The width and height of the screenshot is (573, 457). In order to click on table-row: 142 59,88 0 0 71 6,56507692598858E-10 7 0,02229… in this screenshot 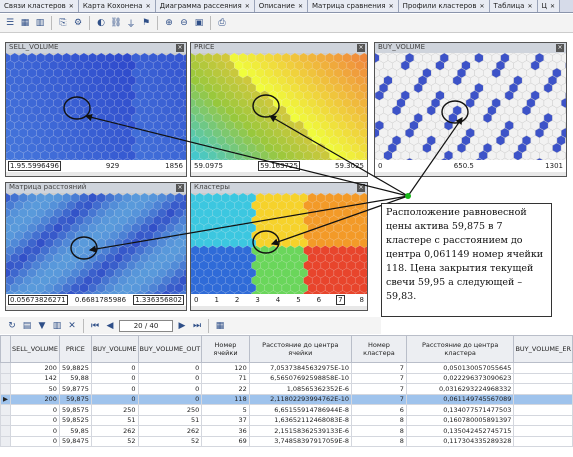, I will do `click(286, 378)`.